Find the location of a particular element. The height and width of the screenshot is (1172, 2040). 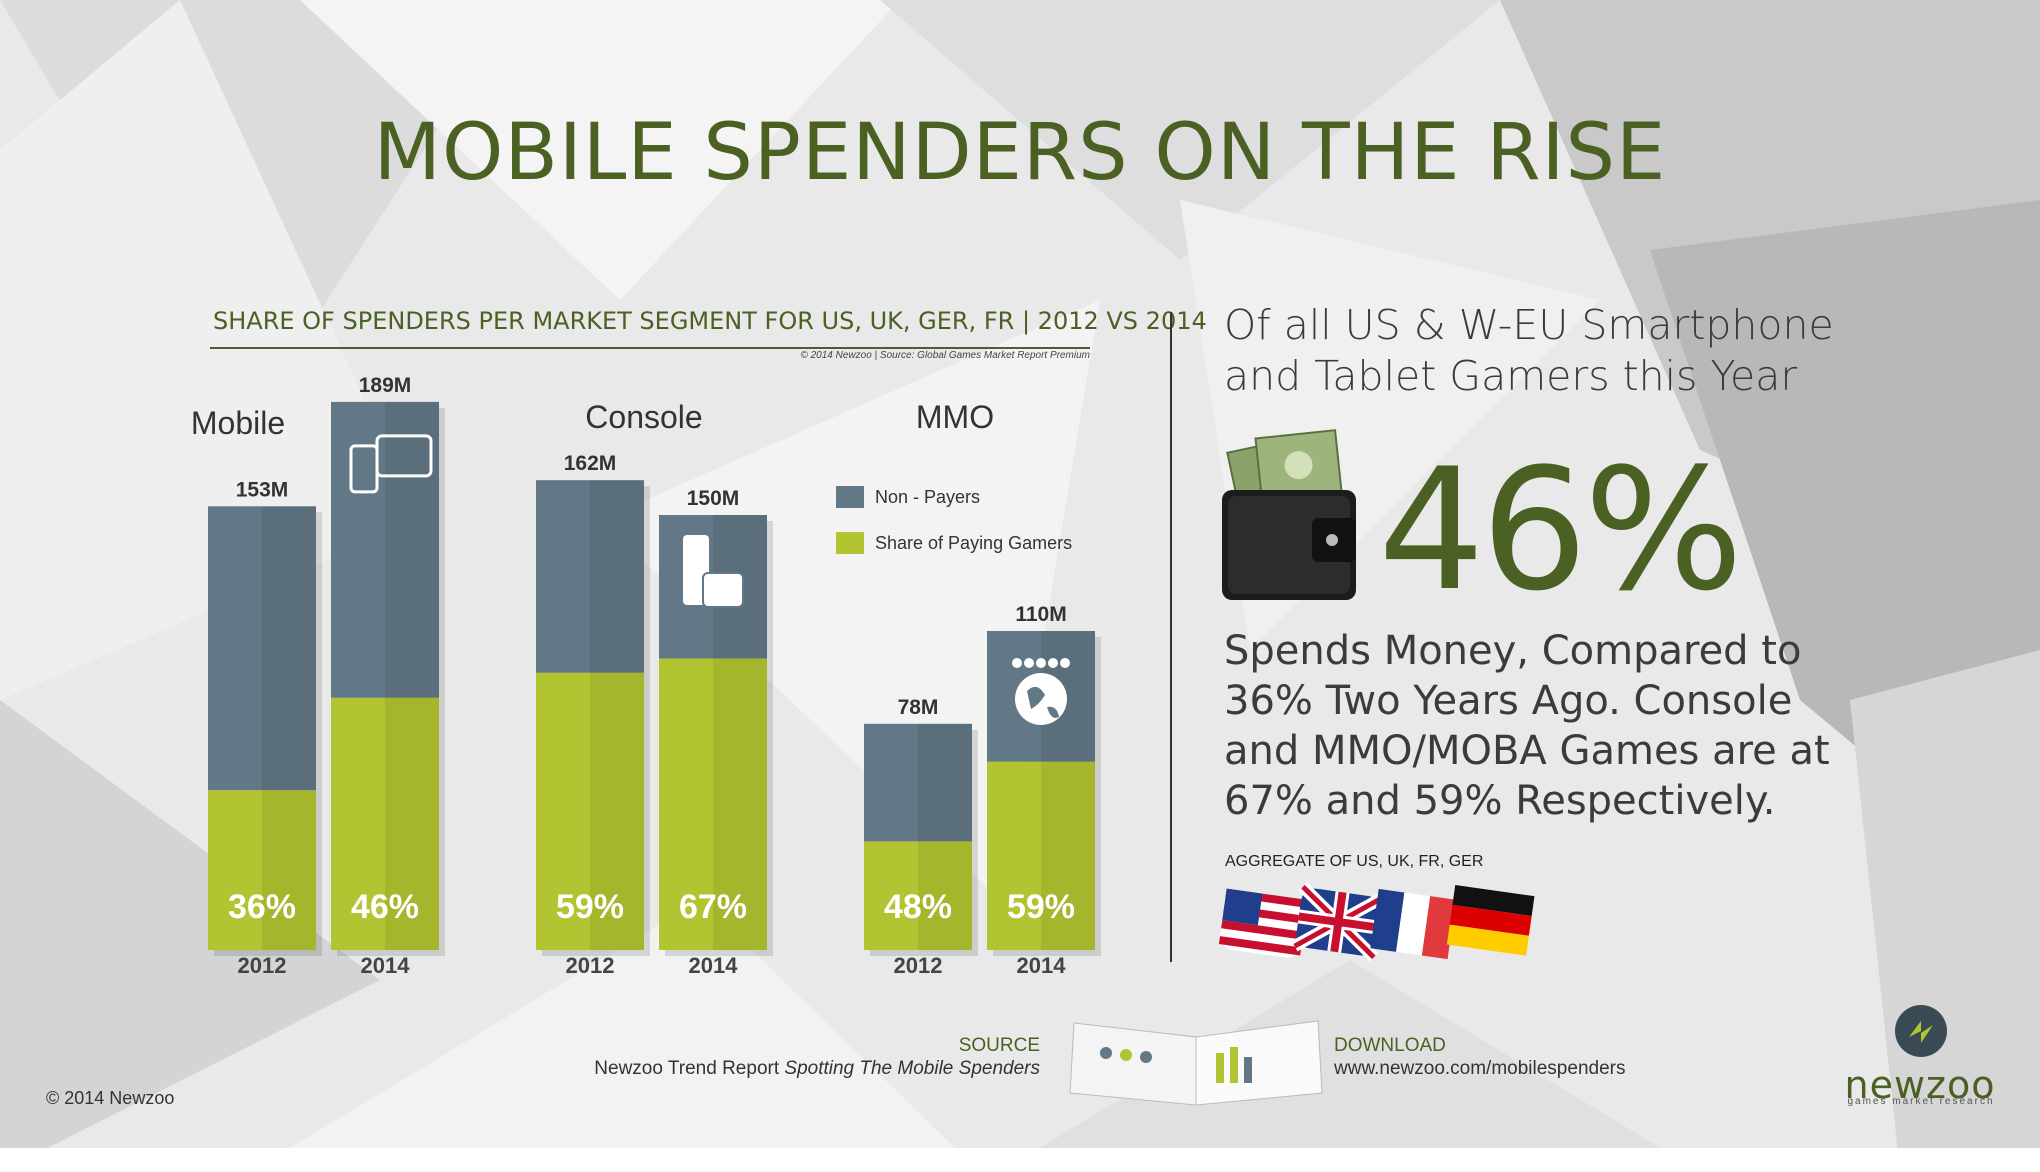

download-label: DOWNLOAD is located at coordinates (1390, 1045).